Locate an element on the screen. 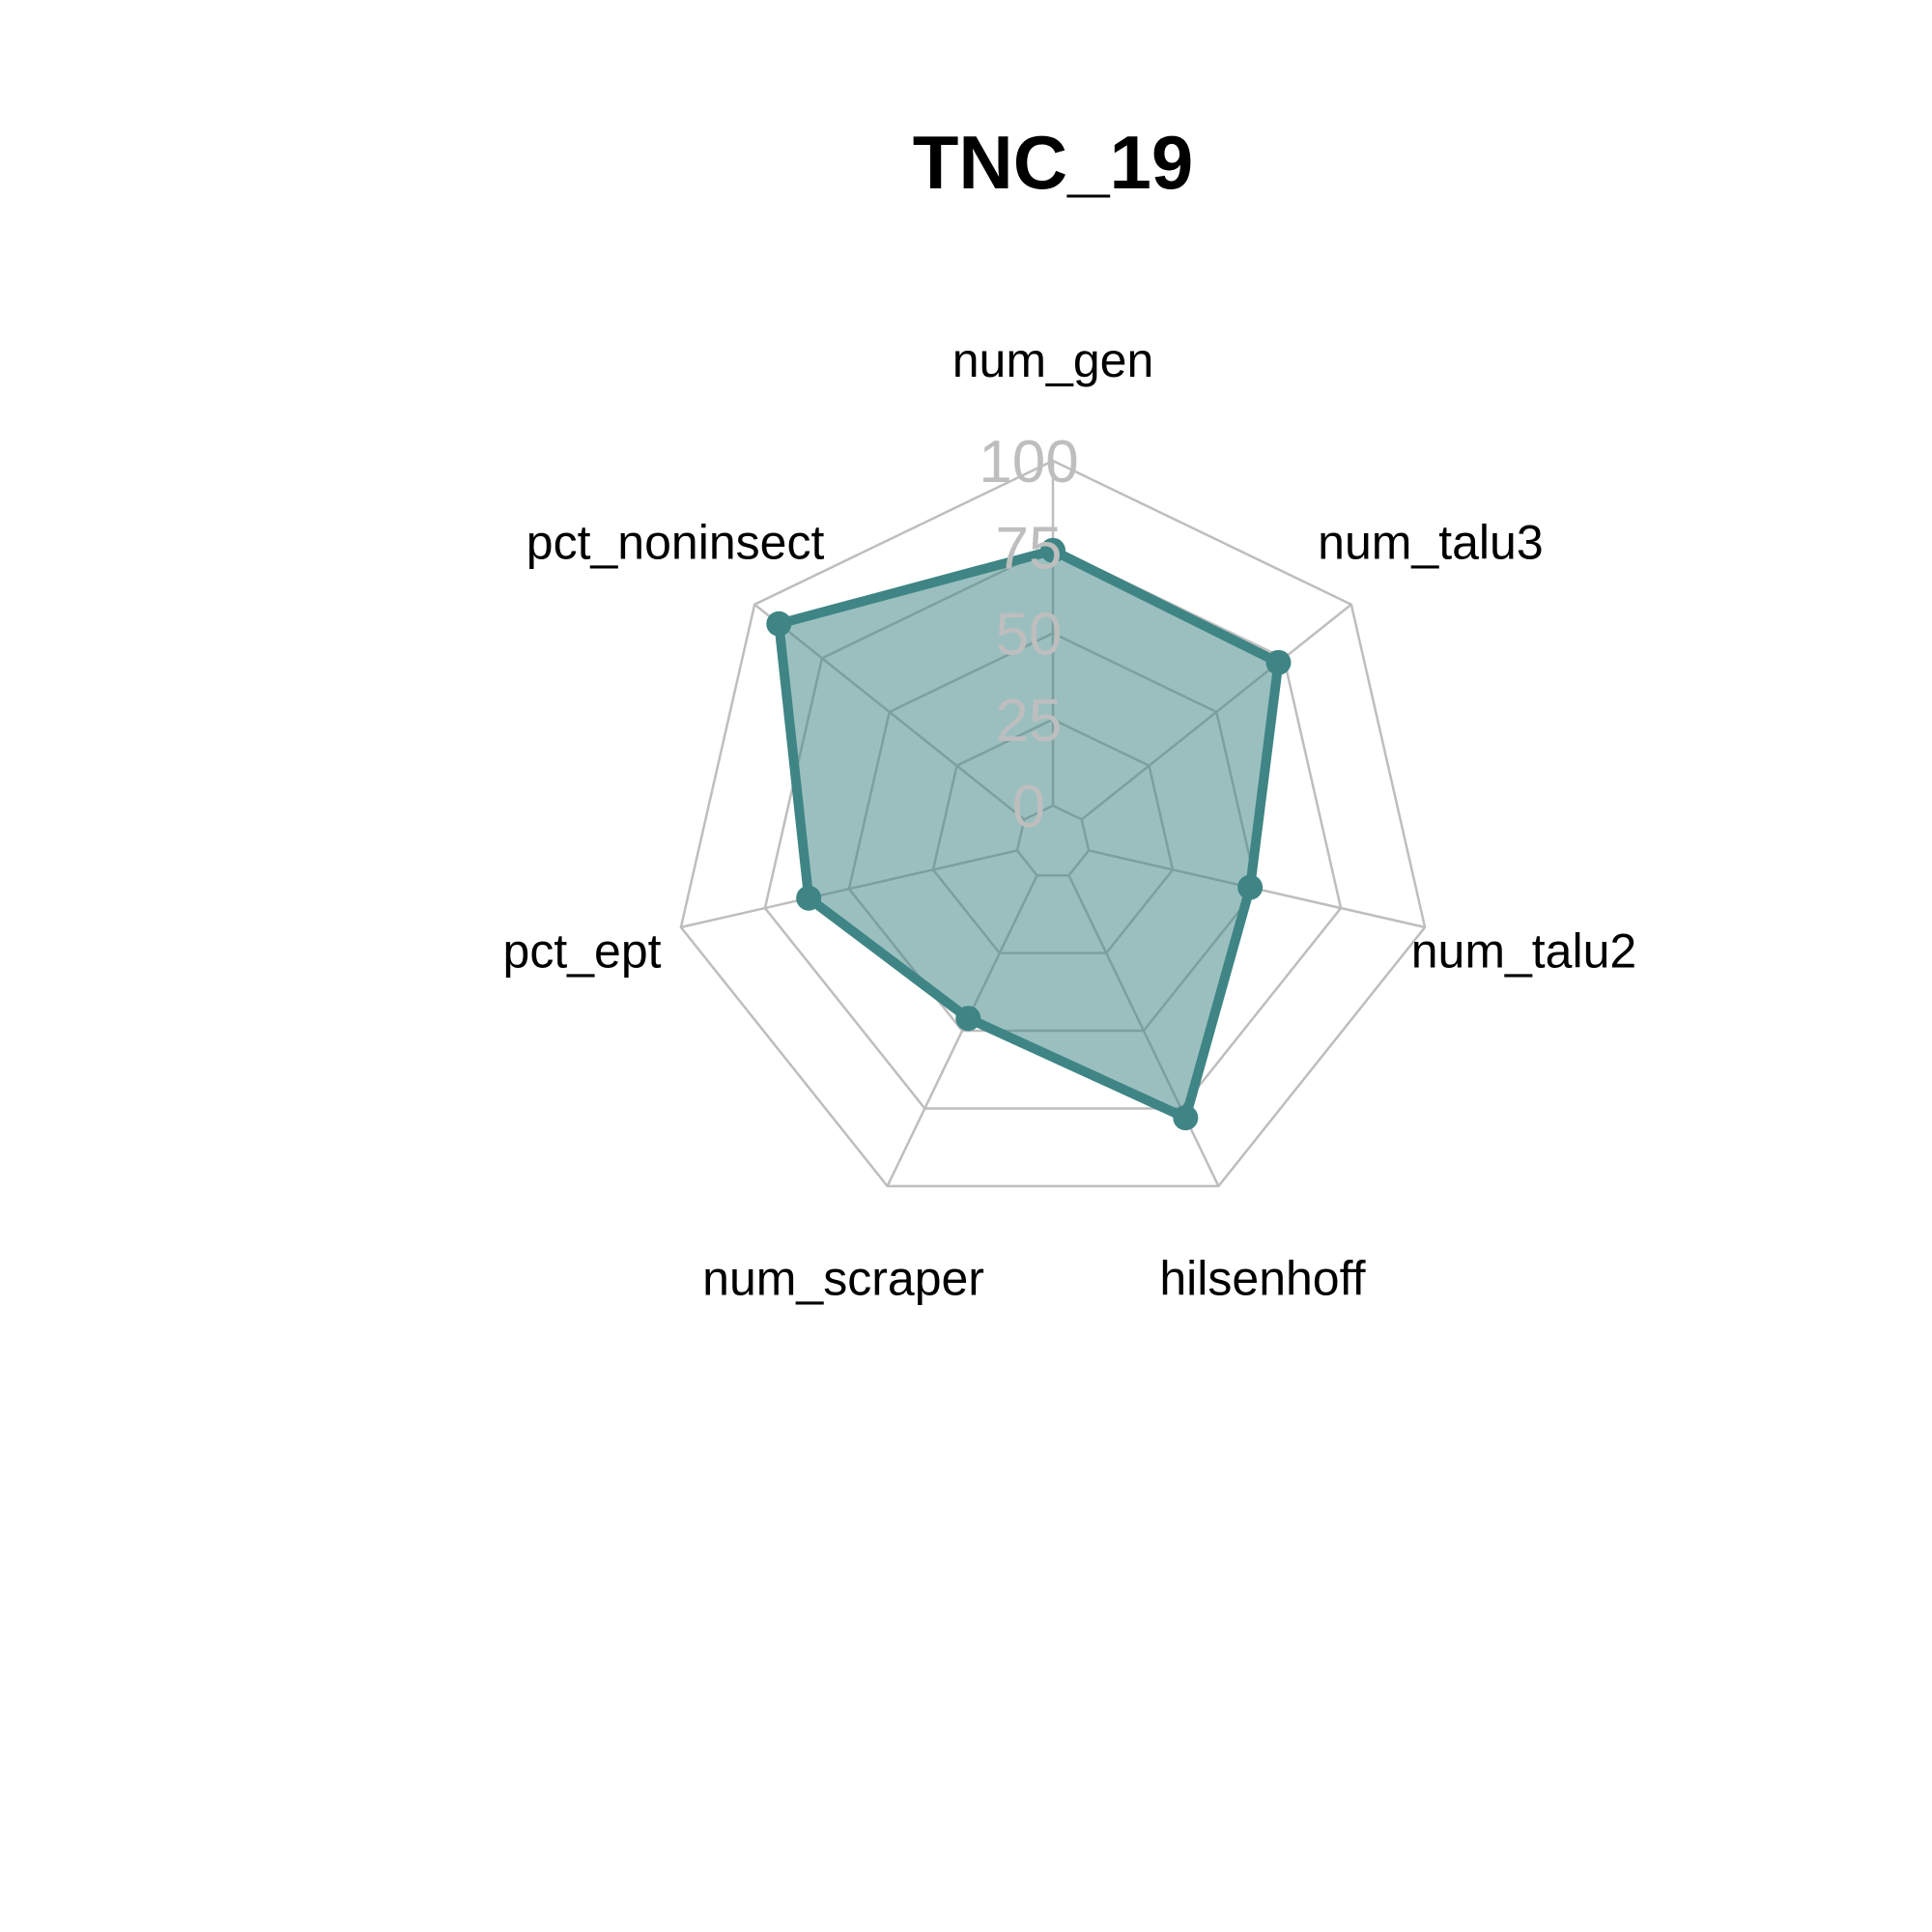 The height and width of the screenshot is (1932, 1932). tick-label-50: 50 is located at coordinates (1029, 635).